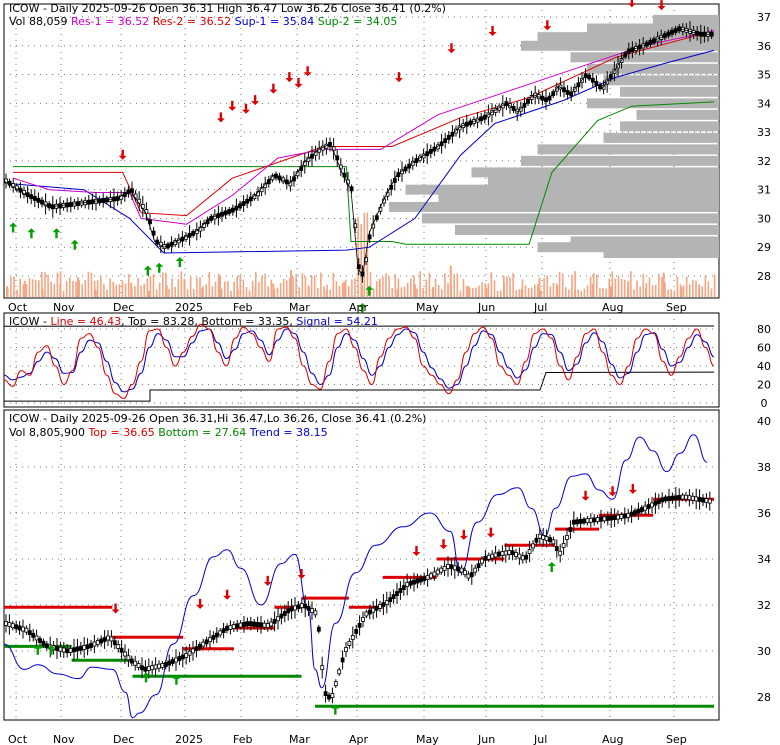 This screenshot has height=745, width=780. What do you see at coordinates (85, 321) in the screenshot?
I see `legend-line: Line = 46.43` at bounding box center [85, 321].